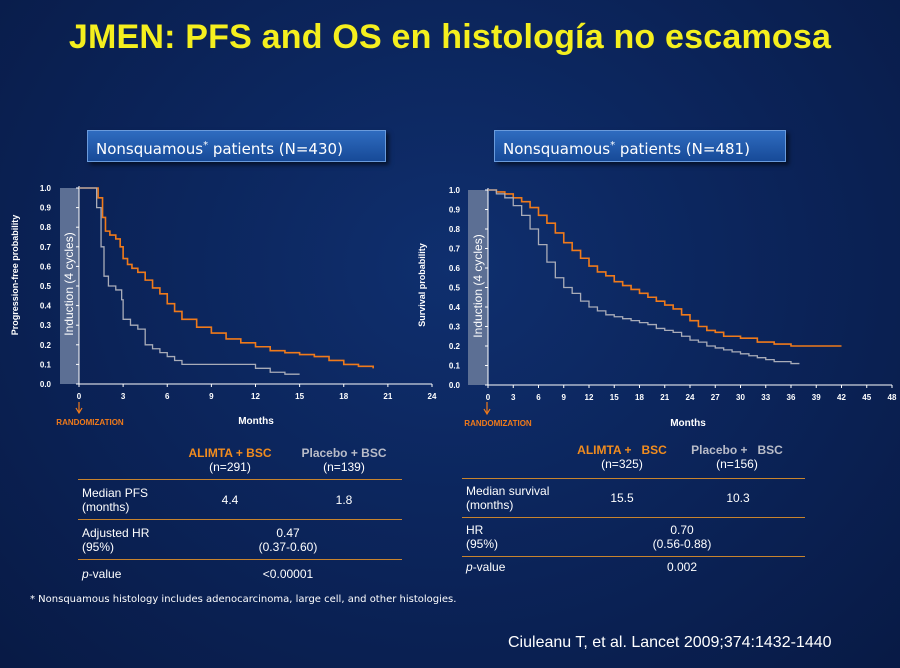 Image resolution: width=900 pixels, height=668 pixels. What do you see at coordinates (79, 408) in the screenshot?
I see `pfs-randomization-arrow` at bounding box center [79, 408].